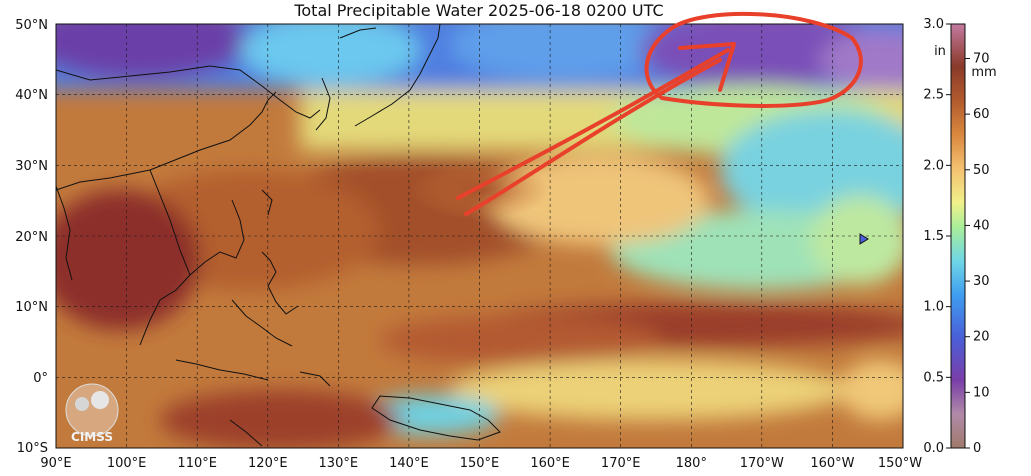  I want to click on lat-tick-label: 0°, so click(40, 378).